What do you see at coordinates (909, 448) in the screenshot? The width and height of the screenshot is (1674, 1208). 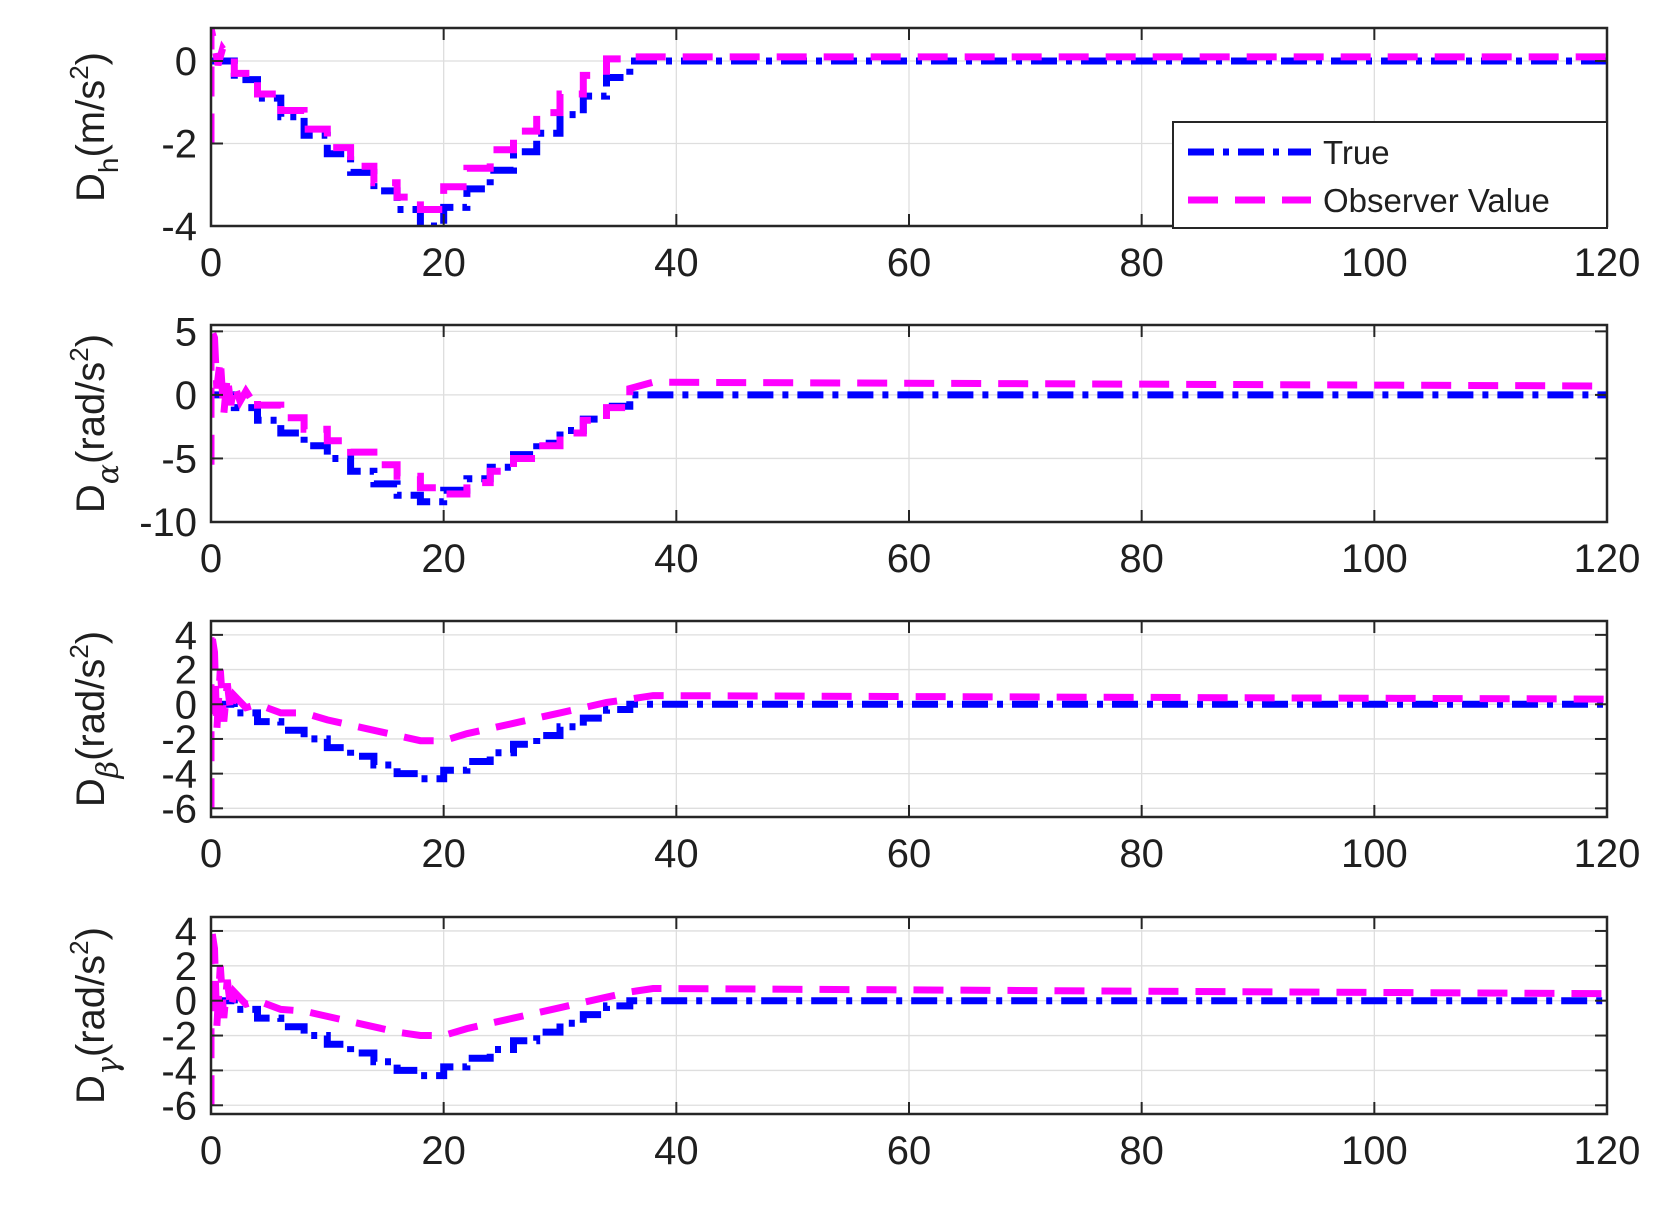 I see `series-line-true` at bounding box center [909, 448].